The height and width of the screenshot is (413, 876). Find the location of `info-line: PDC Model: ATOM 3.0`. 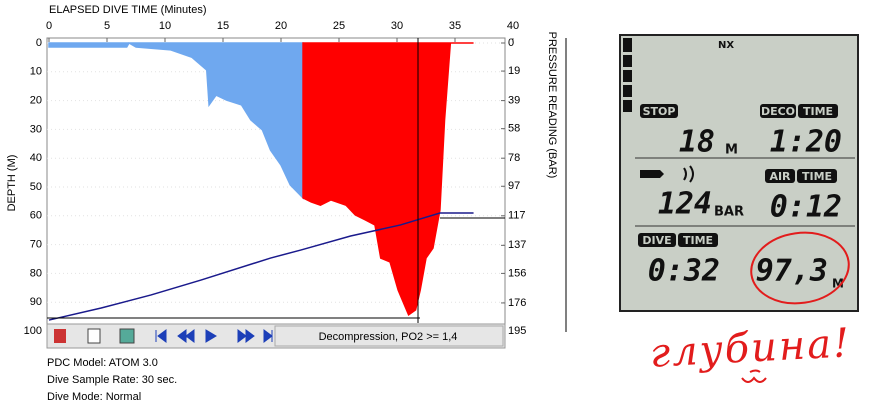

info-line: PDC Model: ATOM 3.0 is located at coordinates (102, 363).